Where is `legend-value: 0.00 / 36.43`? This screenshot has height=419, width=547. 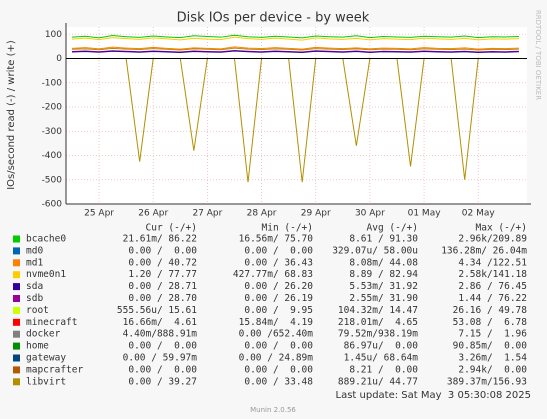 legend-value: 0.00 / 36.43 is located at coordinates (278, 262).